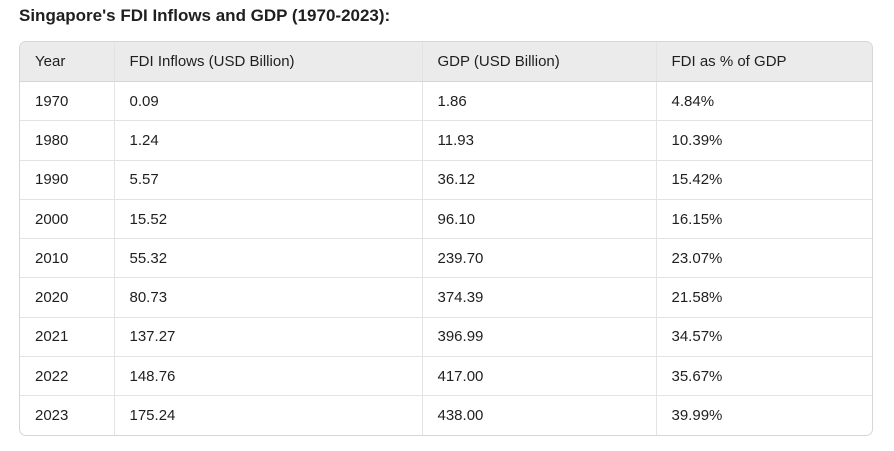 This screenshot has width=894, height=451. I want to click on column-header: Year, so click(67, 62).